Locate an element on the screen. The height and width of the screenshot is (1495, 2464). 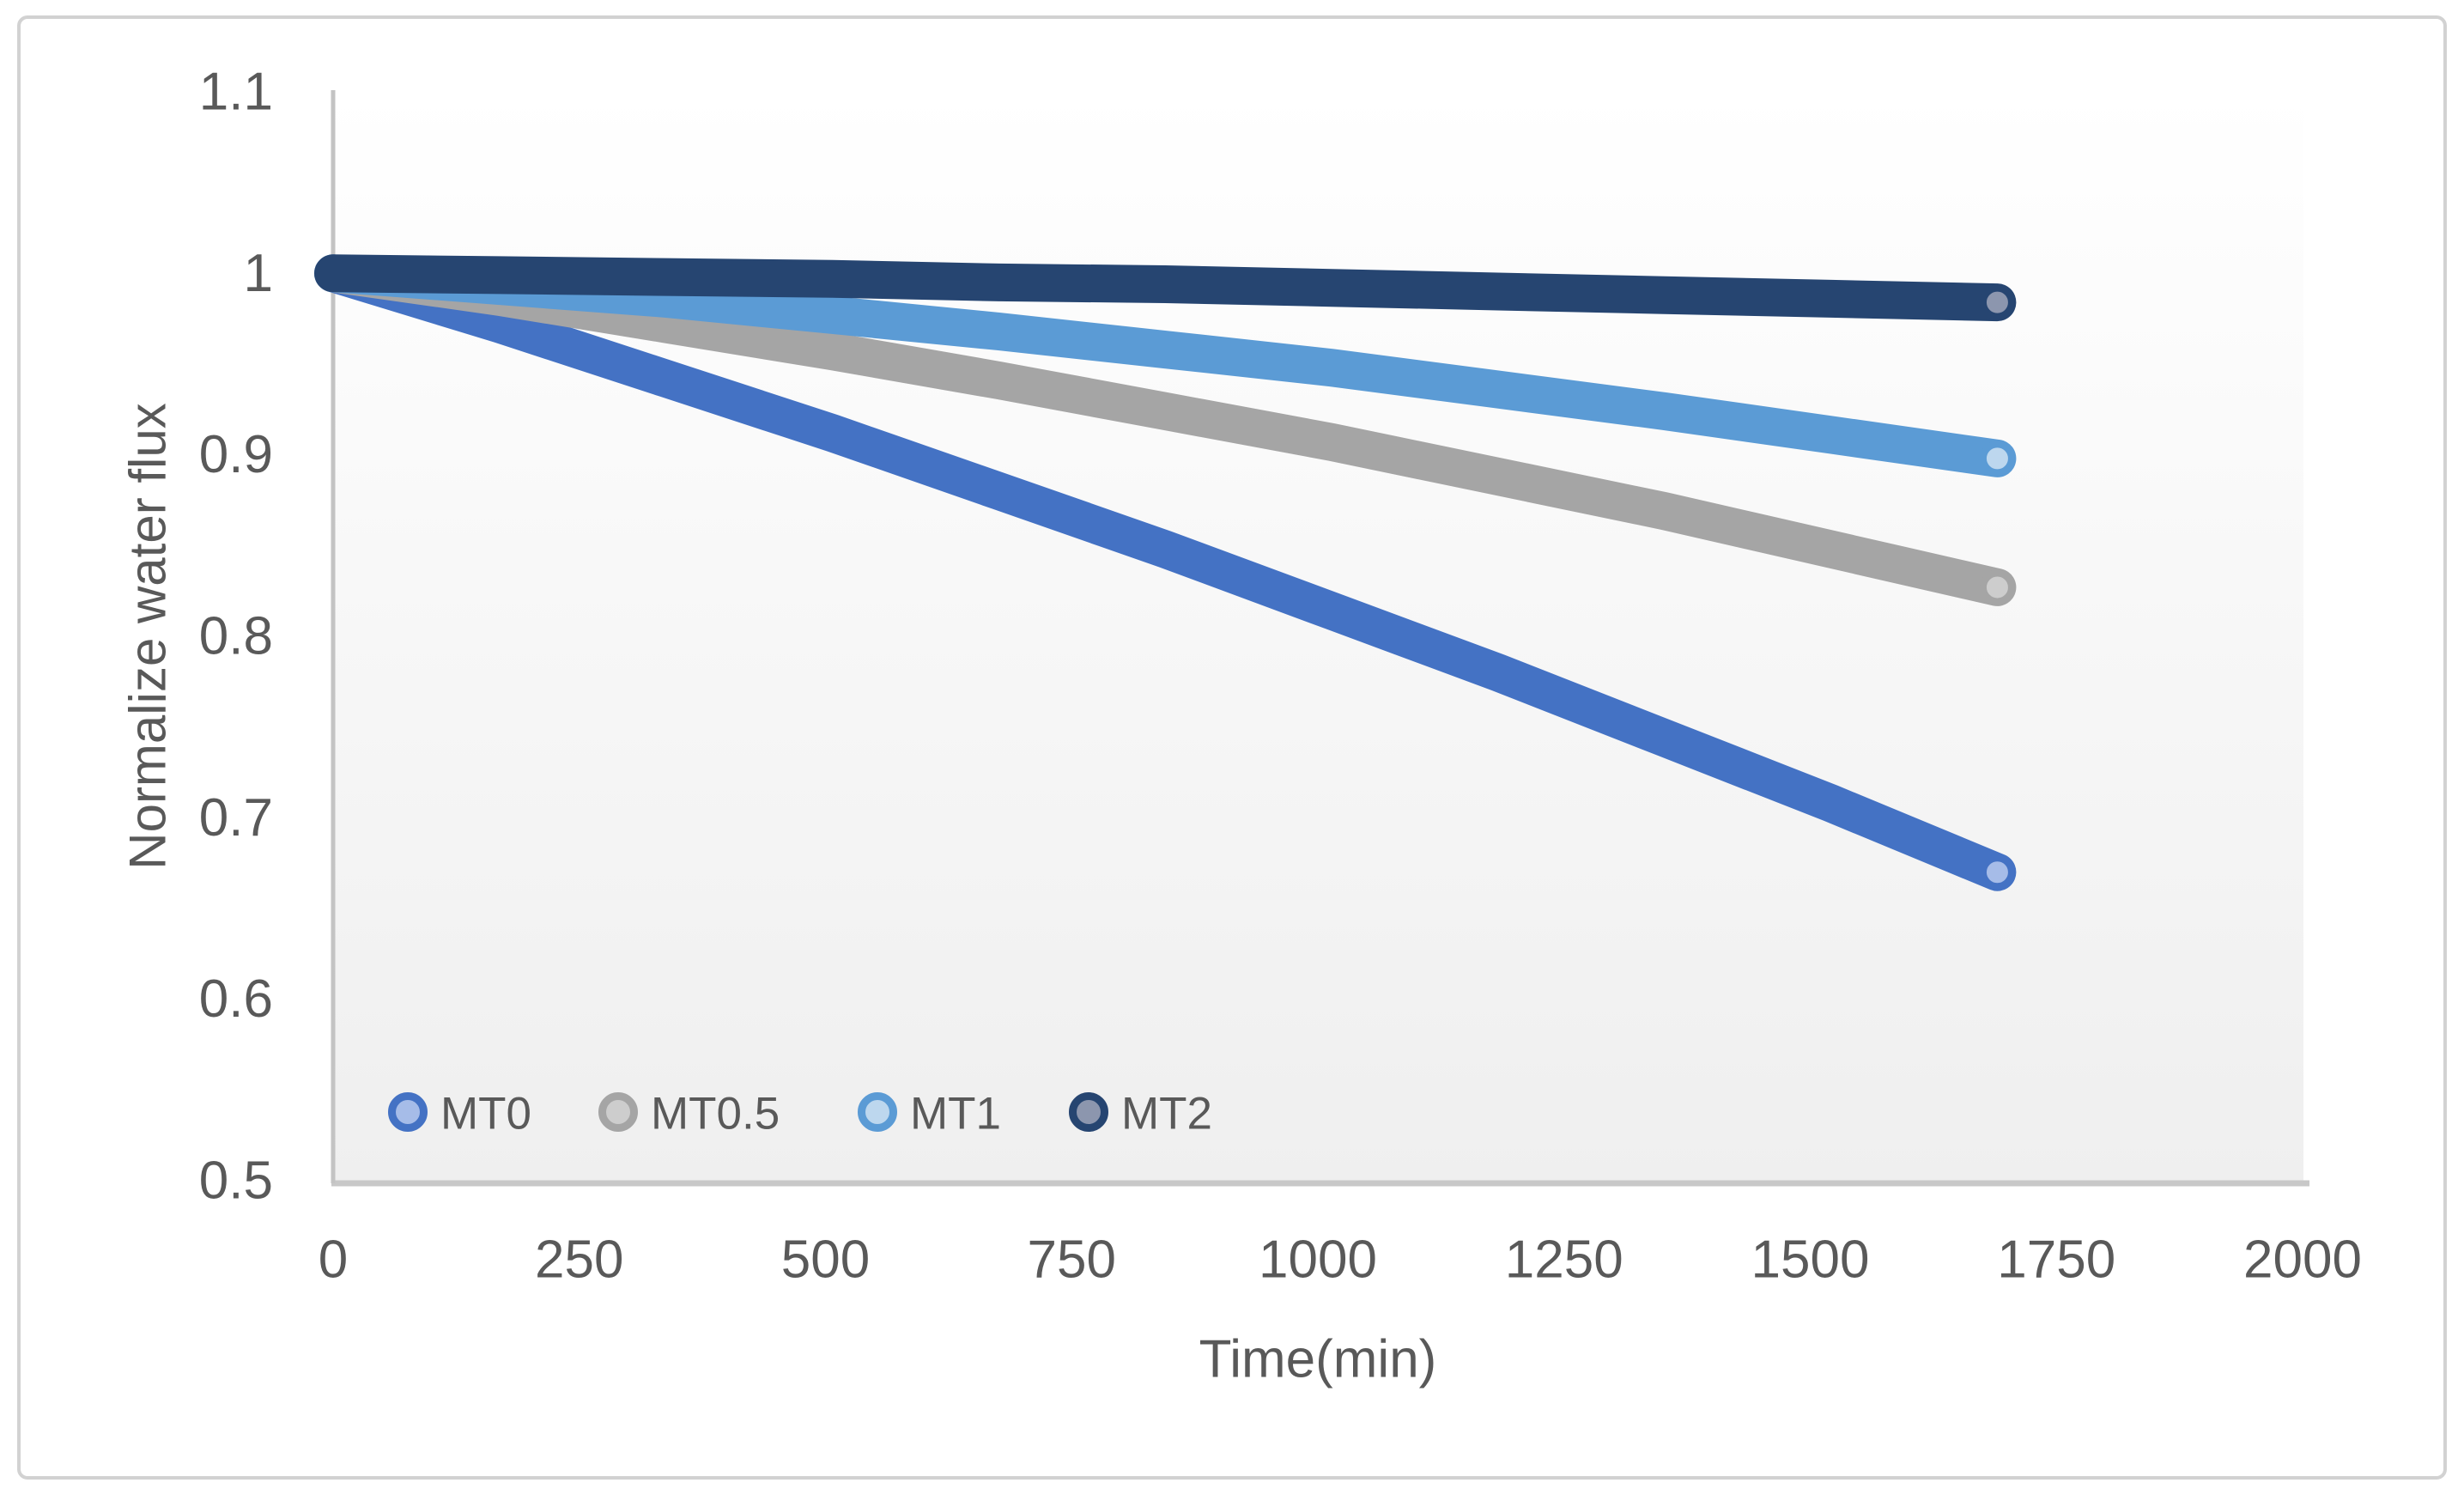
legend-item-mt2: MT2 is located at coordinates (1140, 1114).